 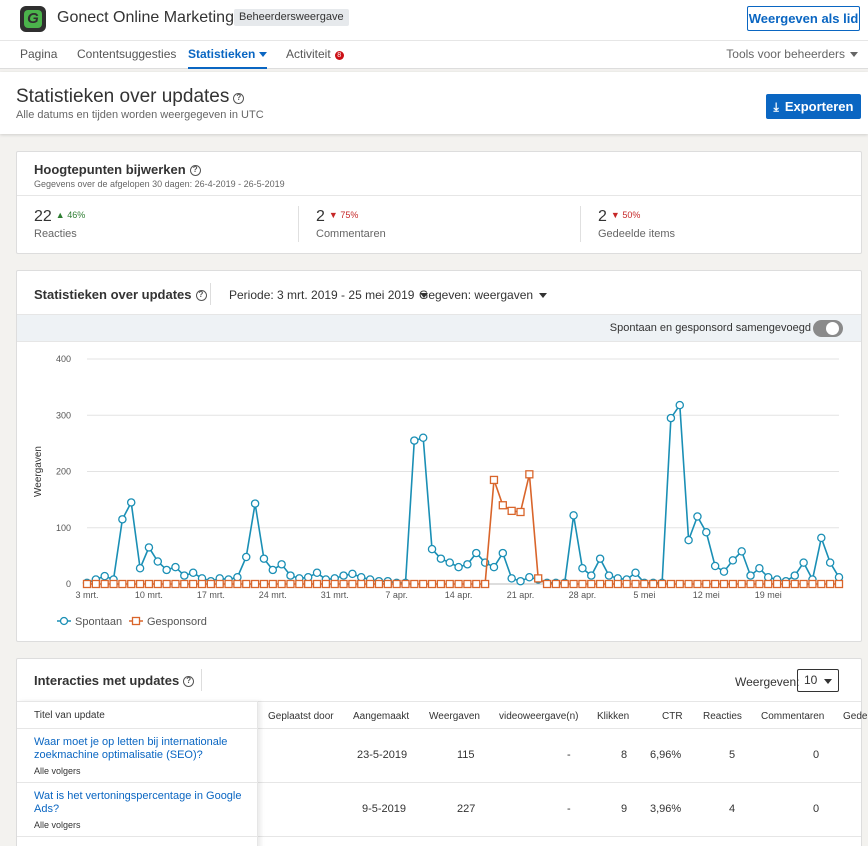 I want to click on metric-label: Commentaren, so click(x=351, y=234).